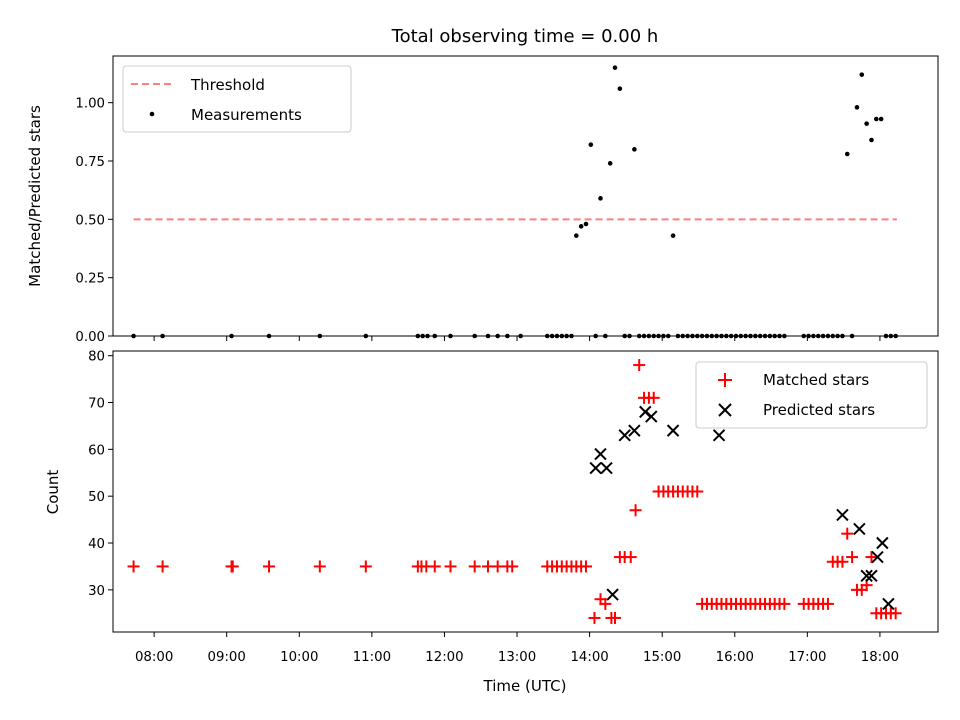  What do you see at coordinates (90, 104) in the screenshot?
I see `top-y-tick-label: 1.00` at bounding box center [90, 104].